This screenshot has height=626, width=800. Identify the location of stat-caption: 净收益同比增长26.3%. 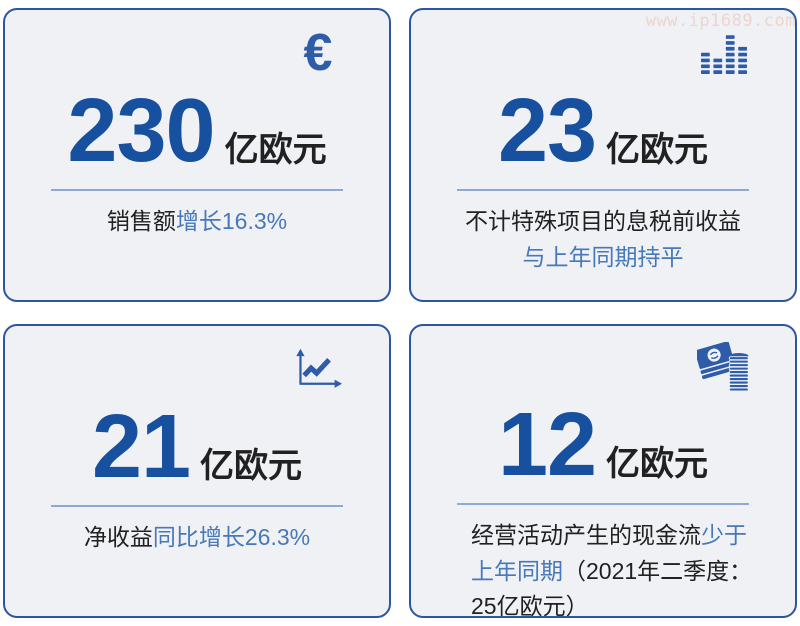
(197, 538).